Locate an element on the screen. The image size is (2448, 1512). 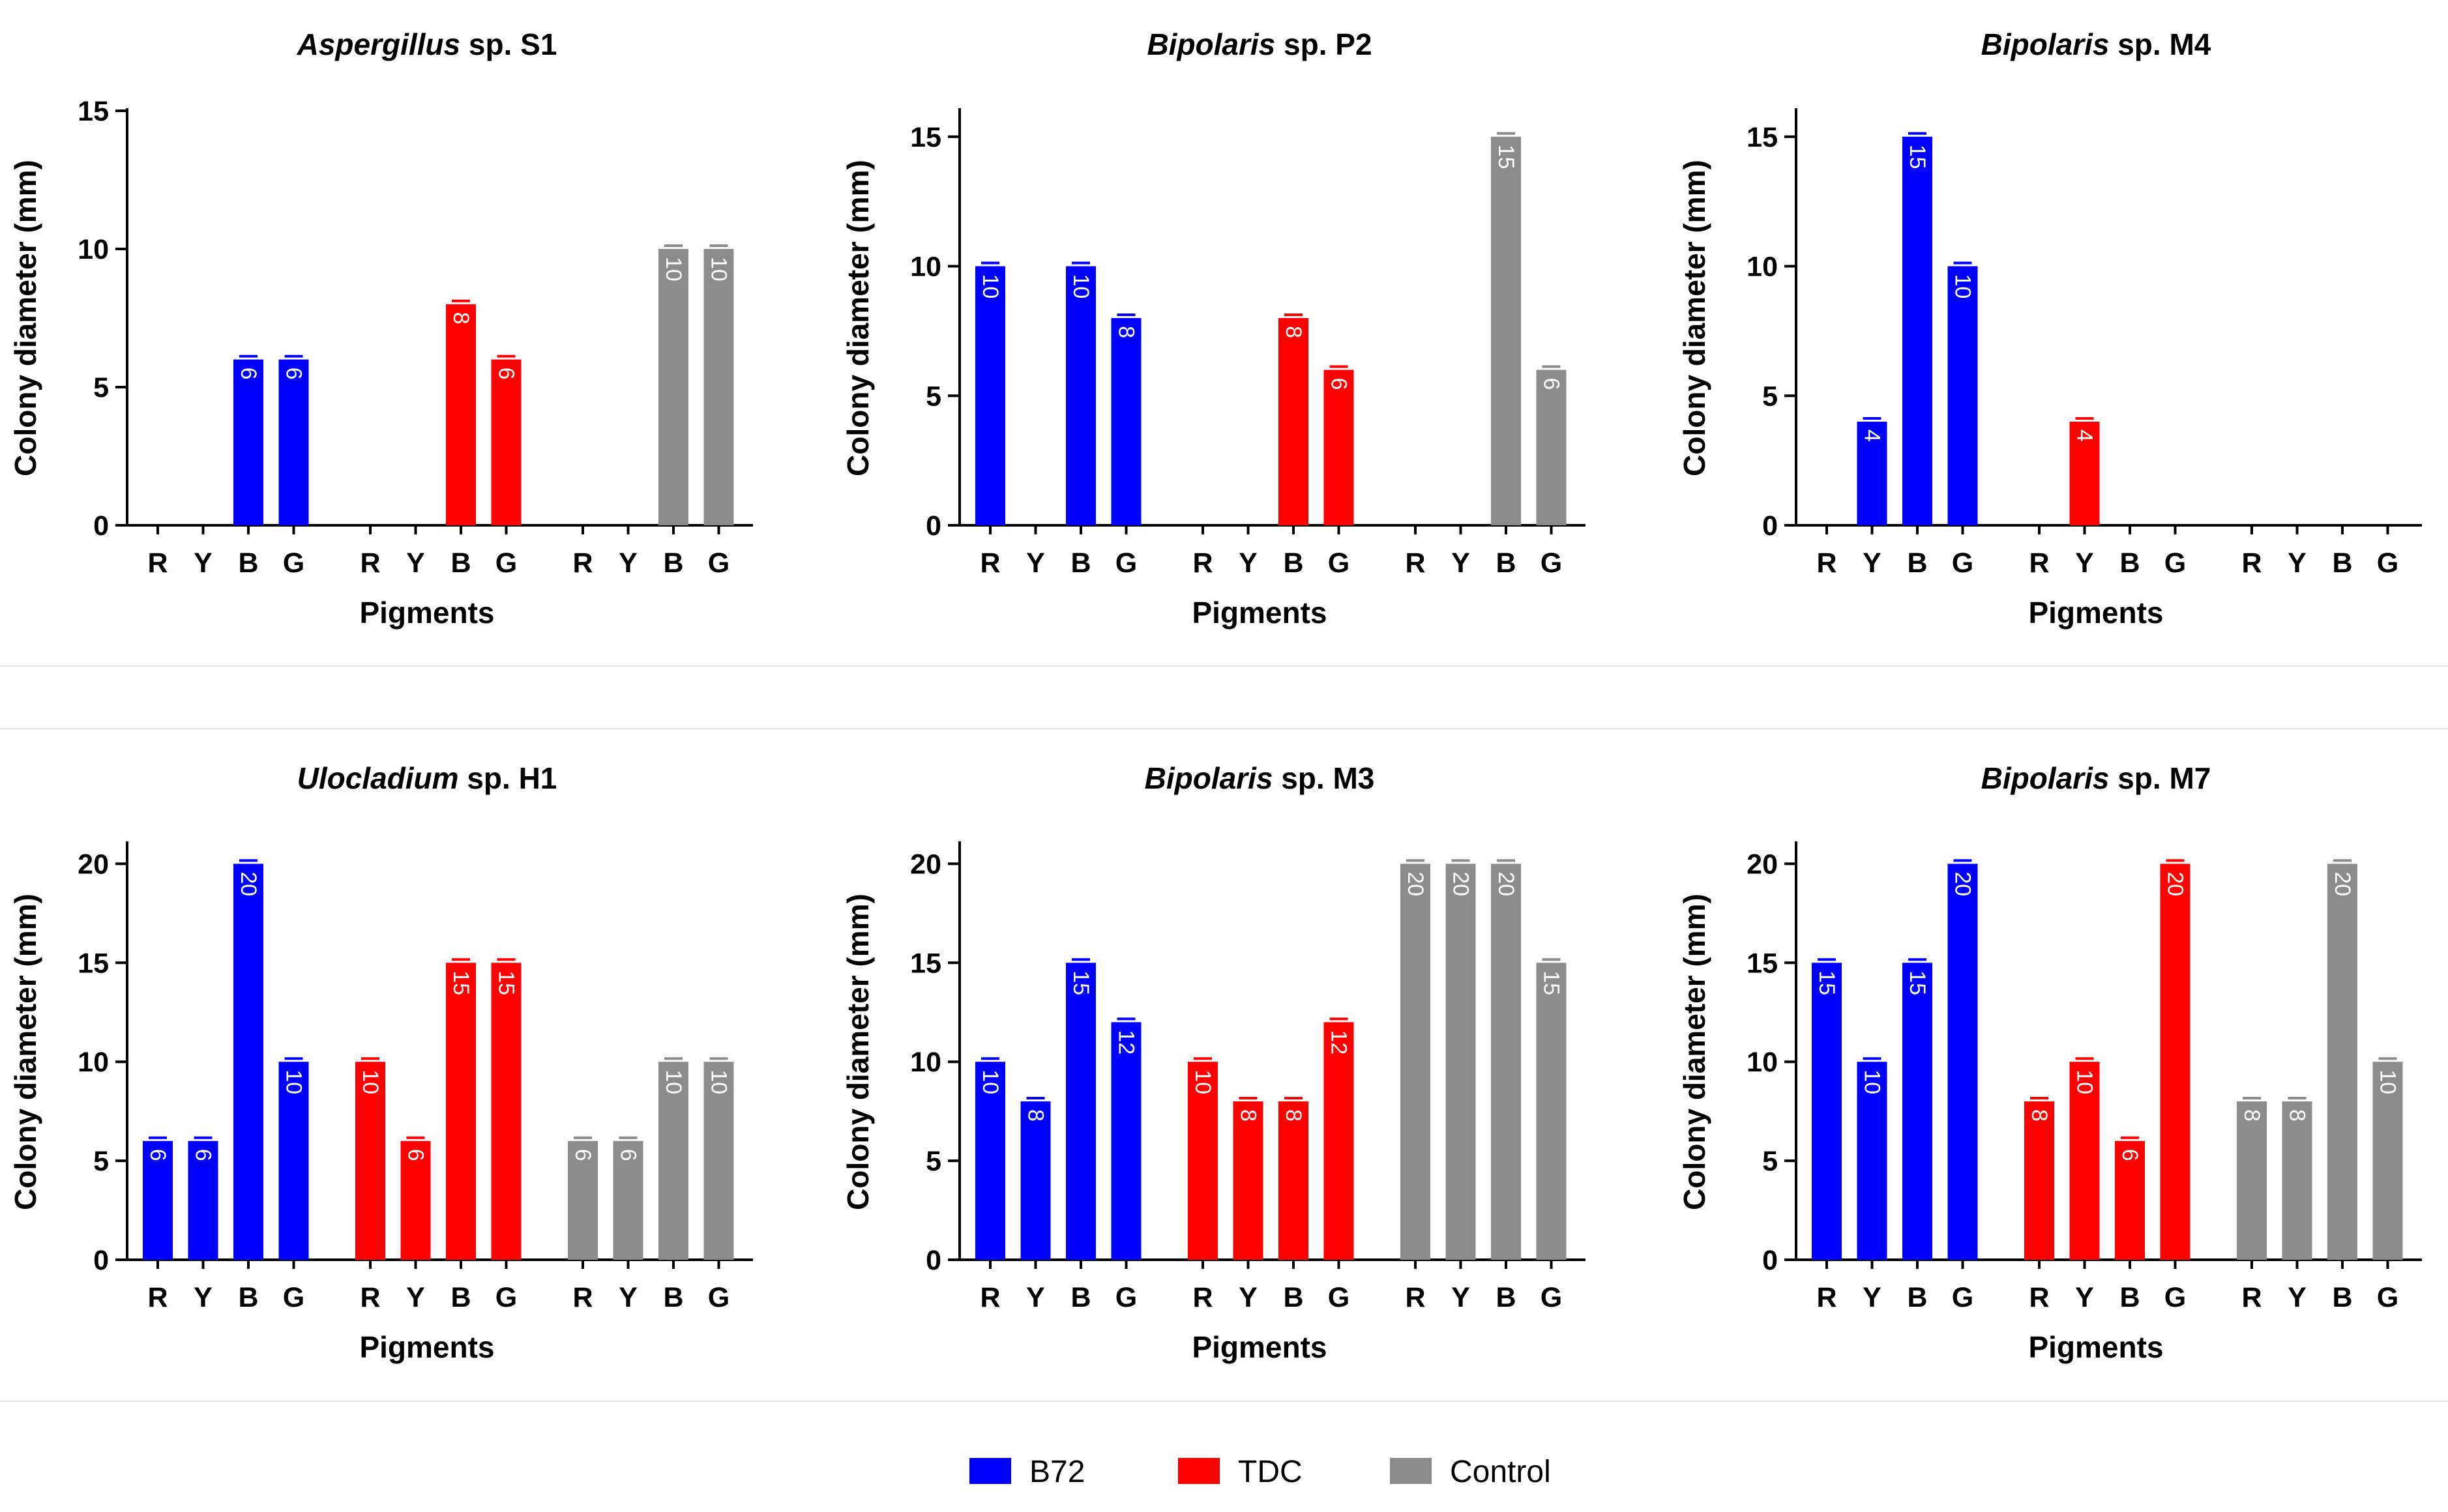
title-rest: sp. P2 is located at coordinates (1324, 44).